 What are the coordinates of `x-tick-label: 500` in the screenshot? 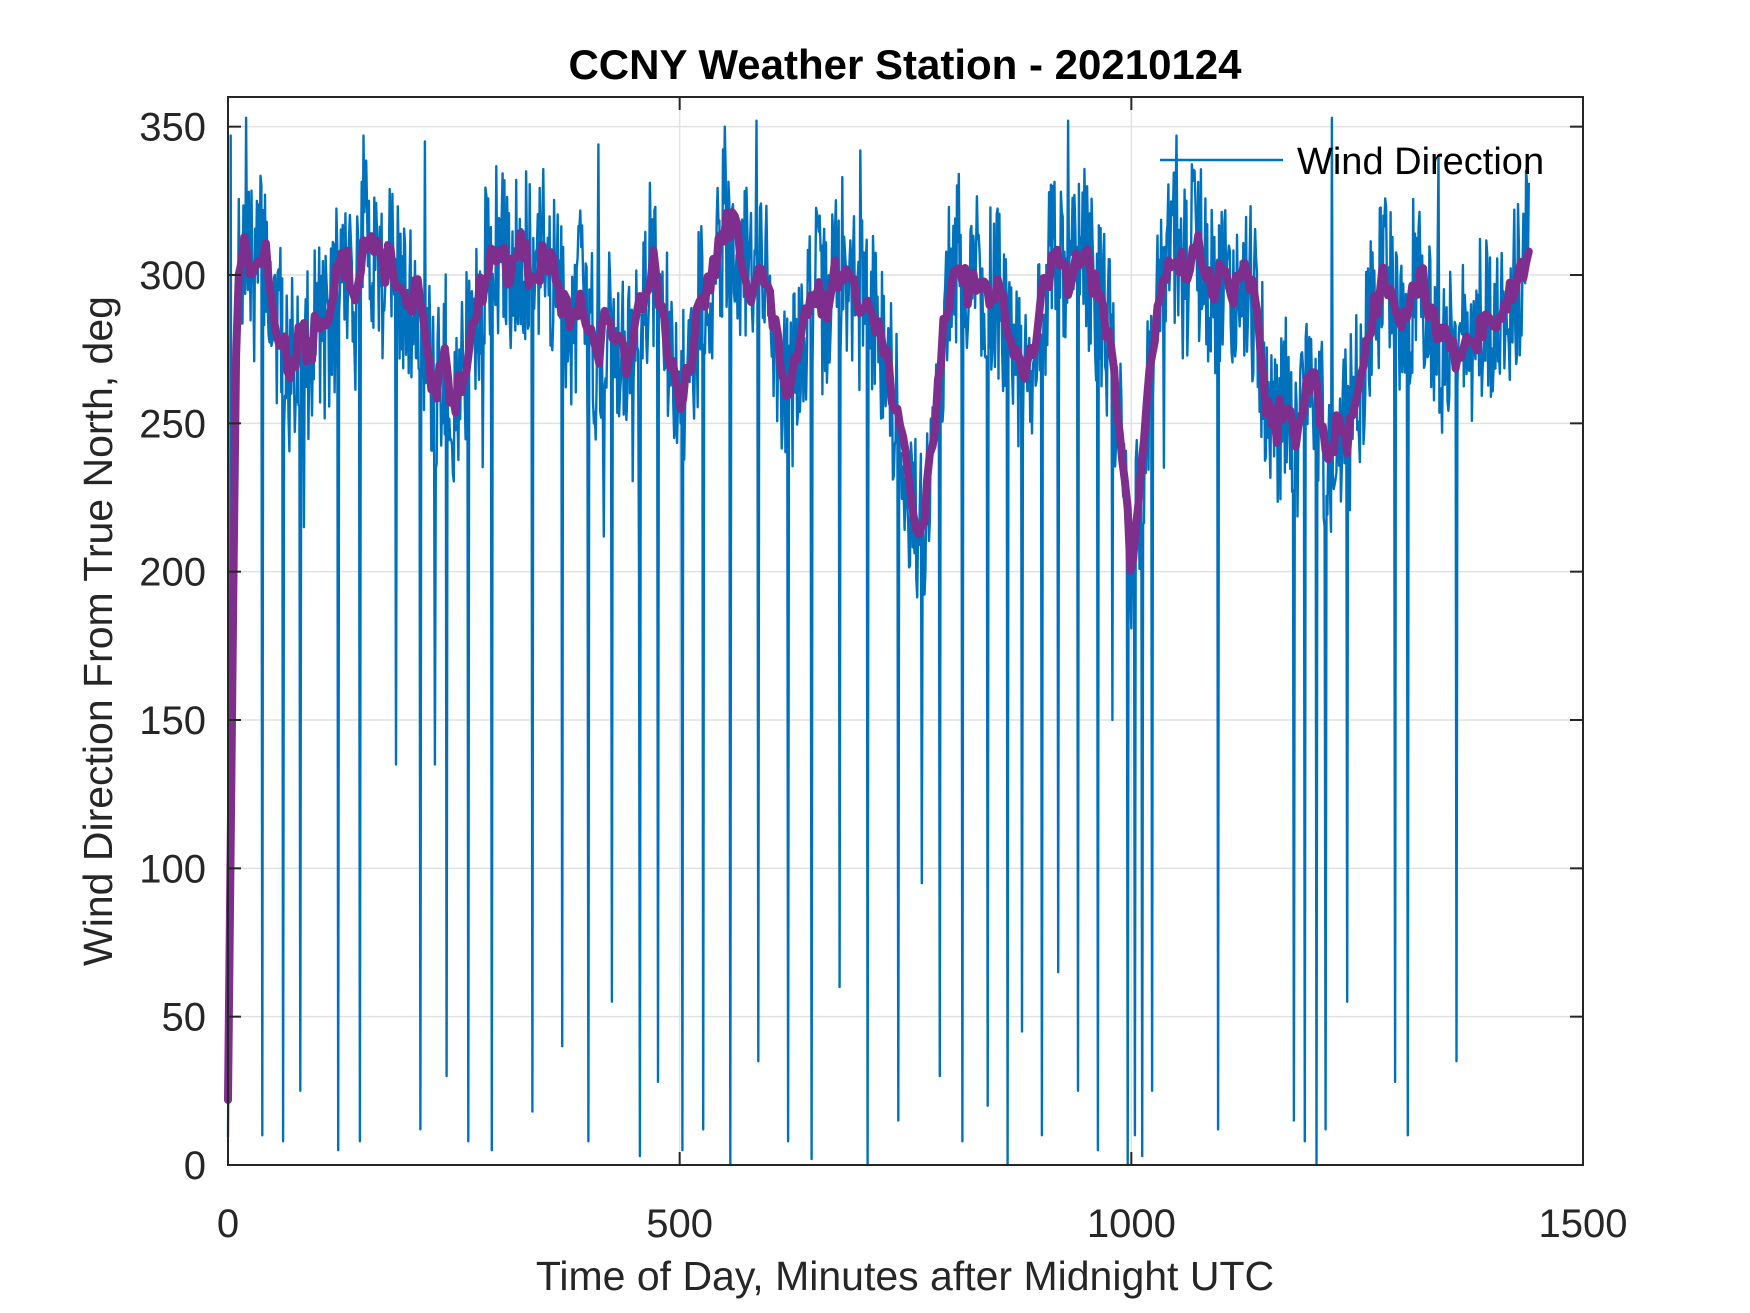 It's located at (679, 1224).